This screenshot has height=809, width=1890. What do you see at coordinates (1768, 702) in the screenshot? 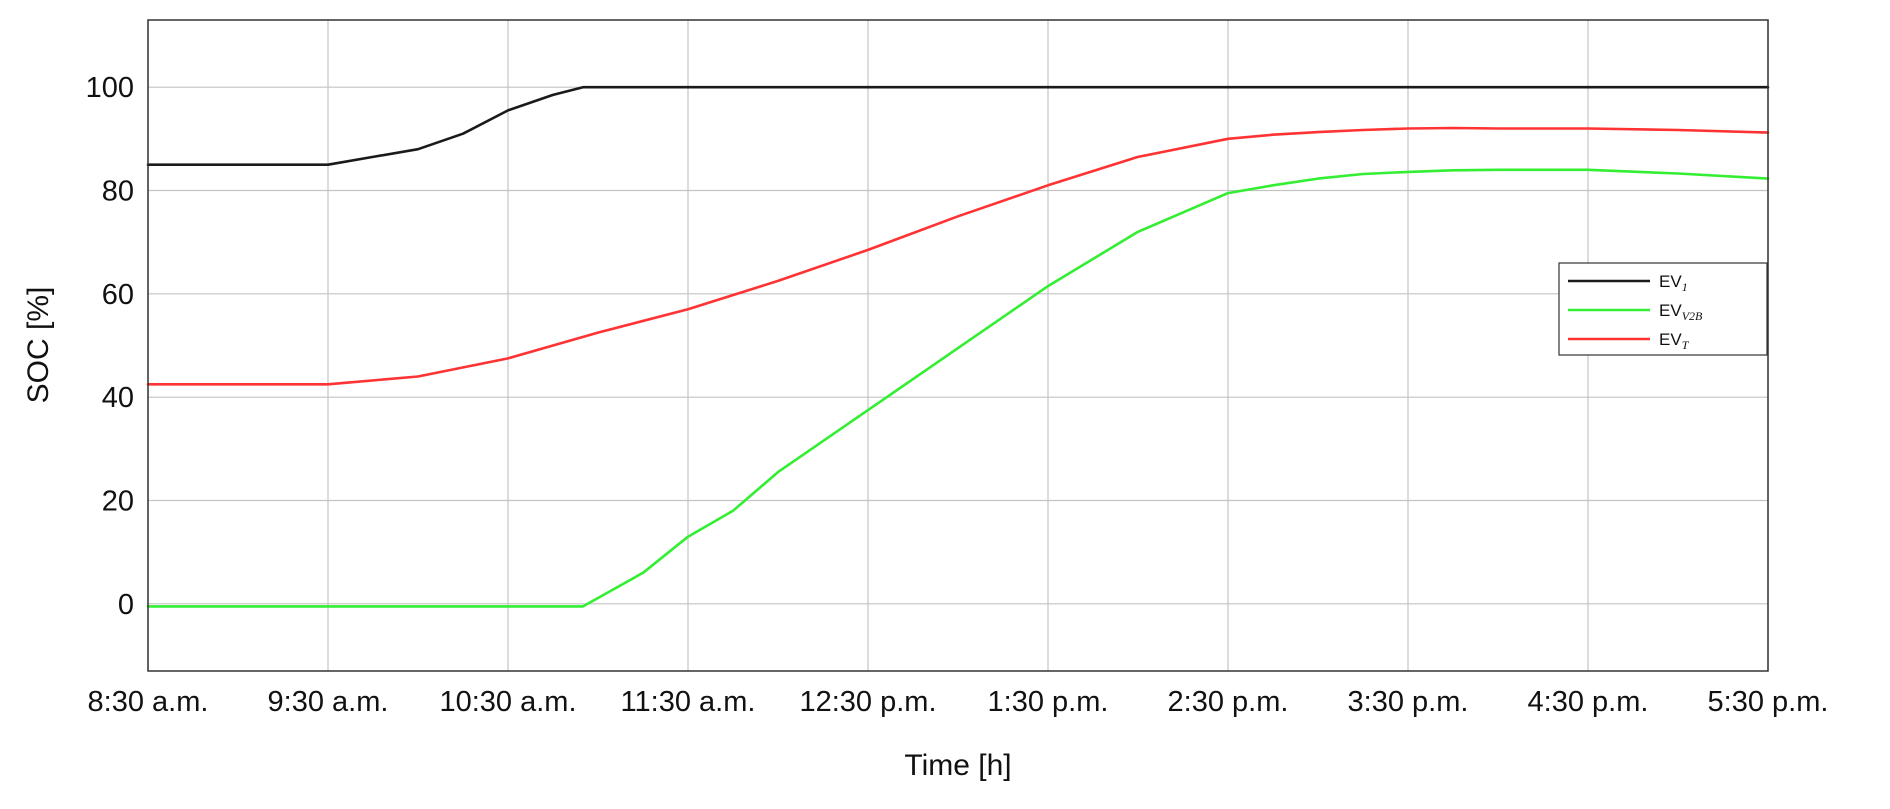
I see `x-tick-label: 5:30 p.m.` at bounding box center [1768, 702].